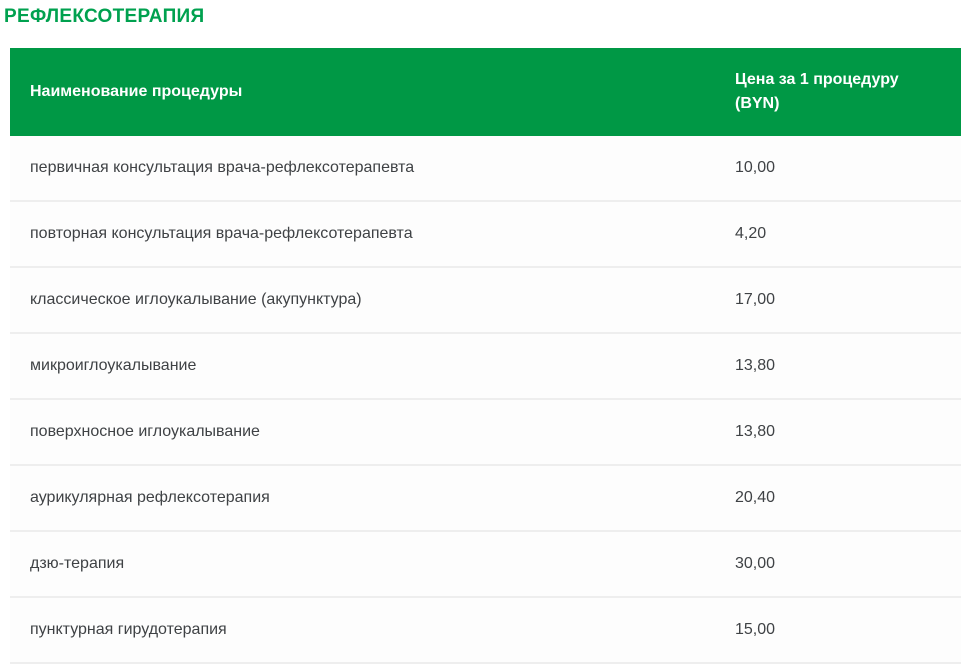 Image resolution: width=961 pixels, height=664 pixels. Describe the element at coordinates (751, 233) in the screenshot. I see `price-cell: 4,20` at that location.